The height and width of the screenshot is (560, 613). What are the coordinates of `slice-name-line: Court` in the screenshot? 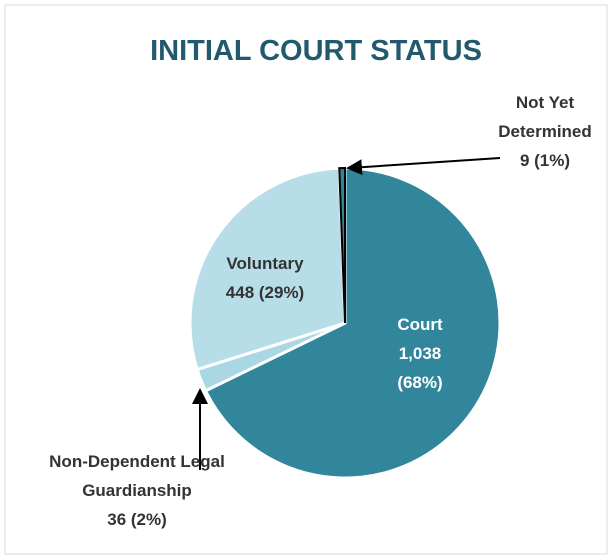 It's located at (420, 324).